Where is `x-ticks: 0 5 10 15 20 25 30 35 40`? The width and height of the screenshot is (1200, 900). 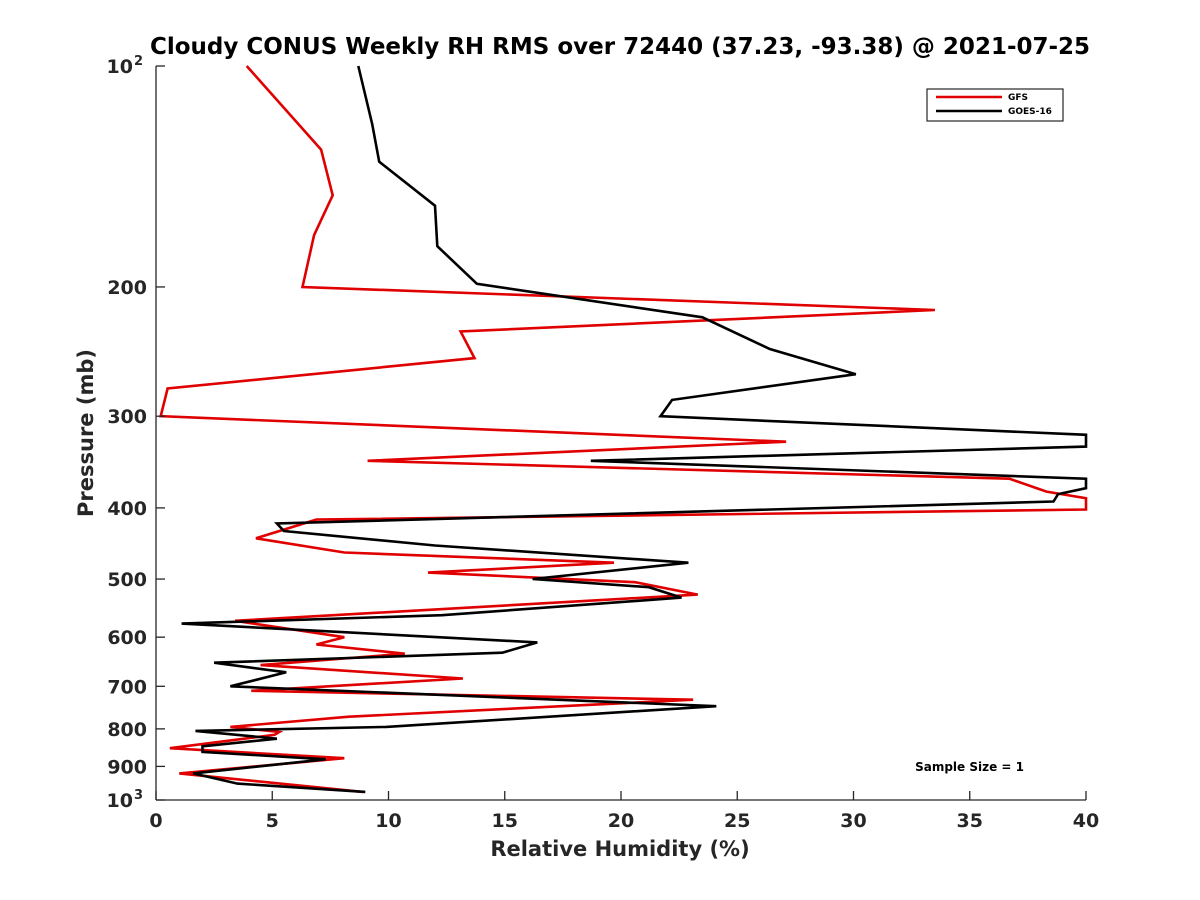
x-ticks: 0 5 10 15 20 25 30 35 40 is located at coordinates (624, 811).